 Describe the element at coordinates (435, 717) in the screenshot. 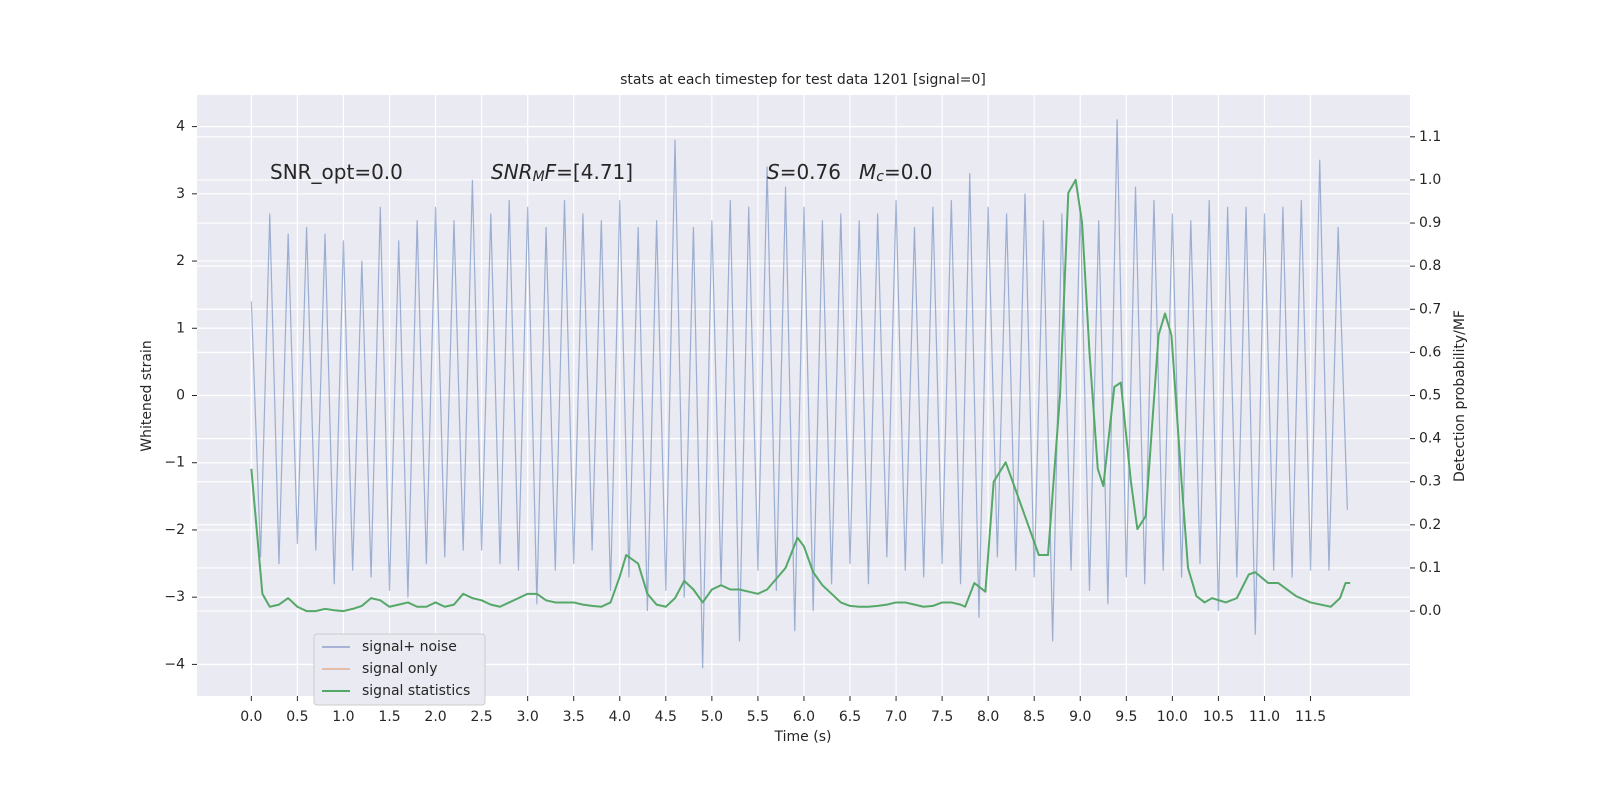

I see `x-tick-label: 2.0` at that location.